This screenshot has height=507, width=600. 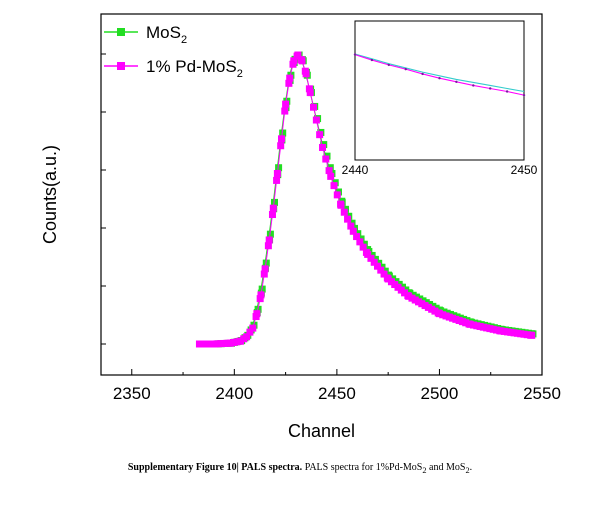 I want to click on inset-plot: 2440 2450, so click(x=440, y=98).